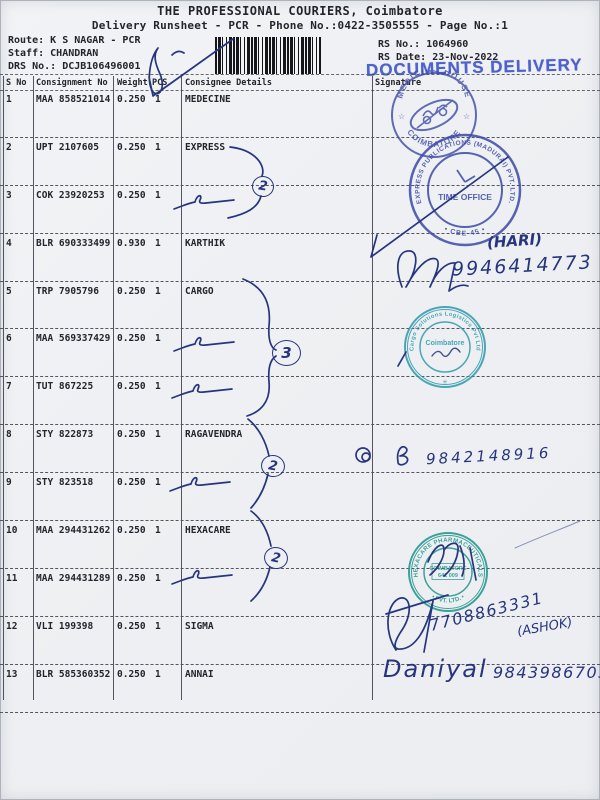 The width and height of the screenshot is (600, 800). I want to click on header-consignee: Consignee Details, so click(228, 83).